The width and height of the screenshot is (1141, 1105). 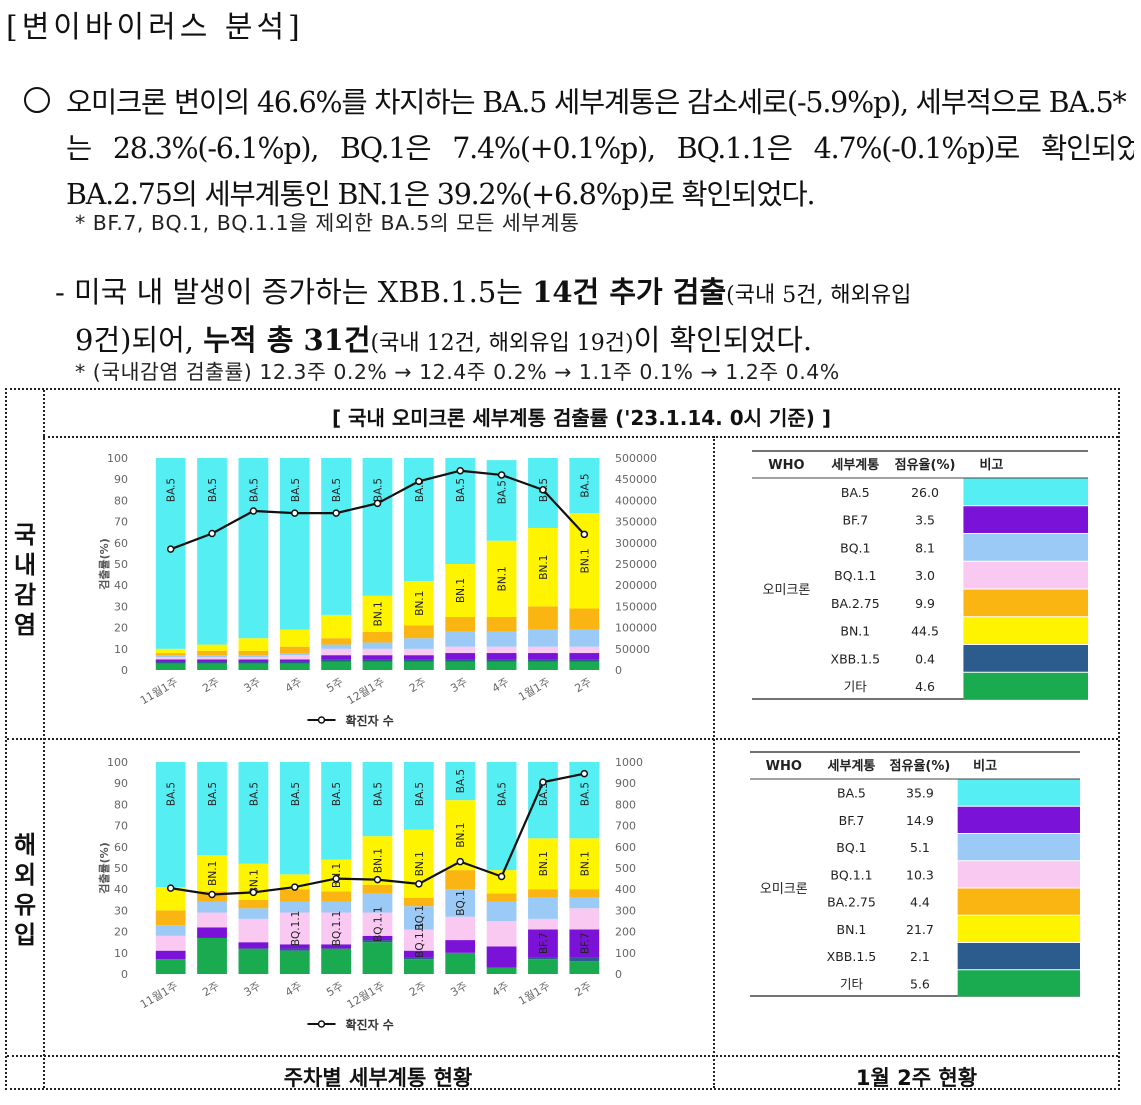 What do you see at coordinates (121, 783) in the screenshot?
I see `y-tick-label: 90` at bounding box center [121, 783].